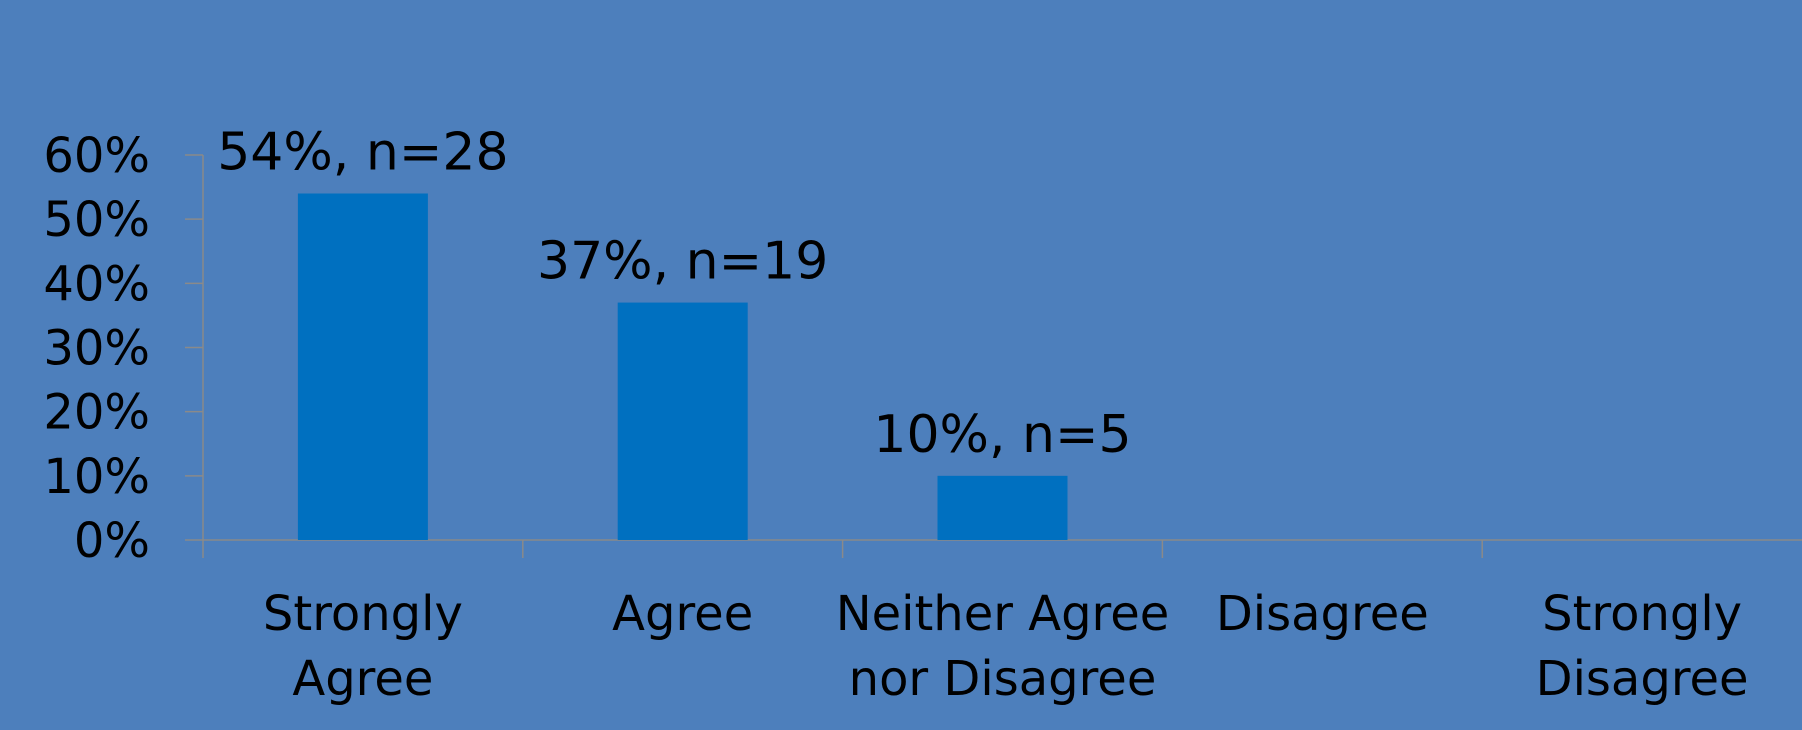  I want to click on y-tick-label: 0%, so click(112, 541).